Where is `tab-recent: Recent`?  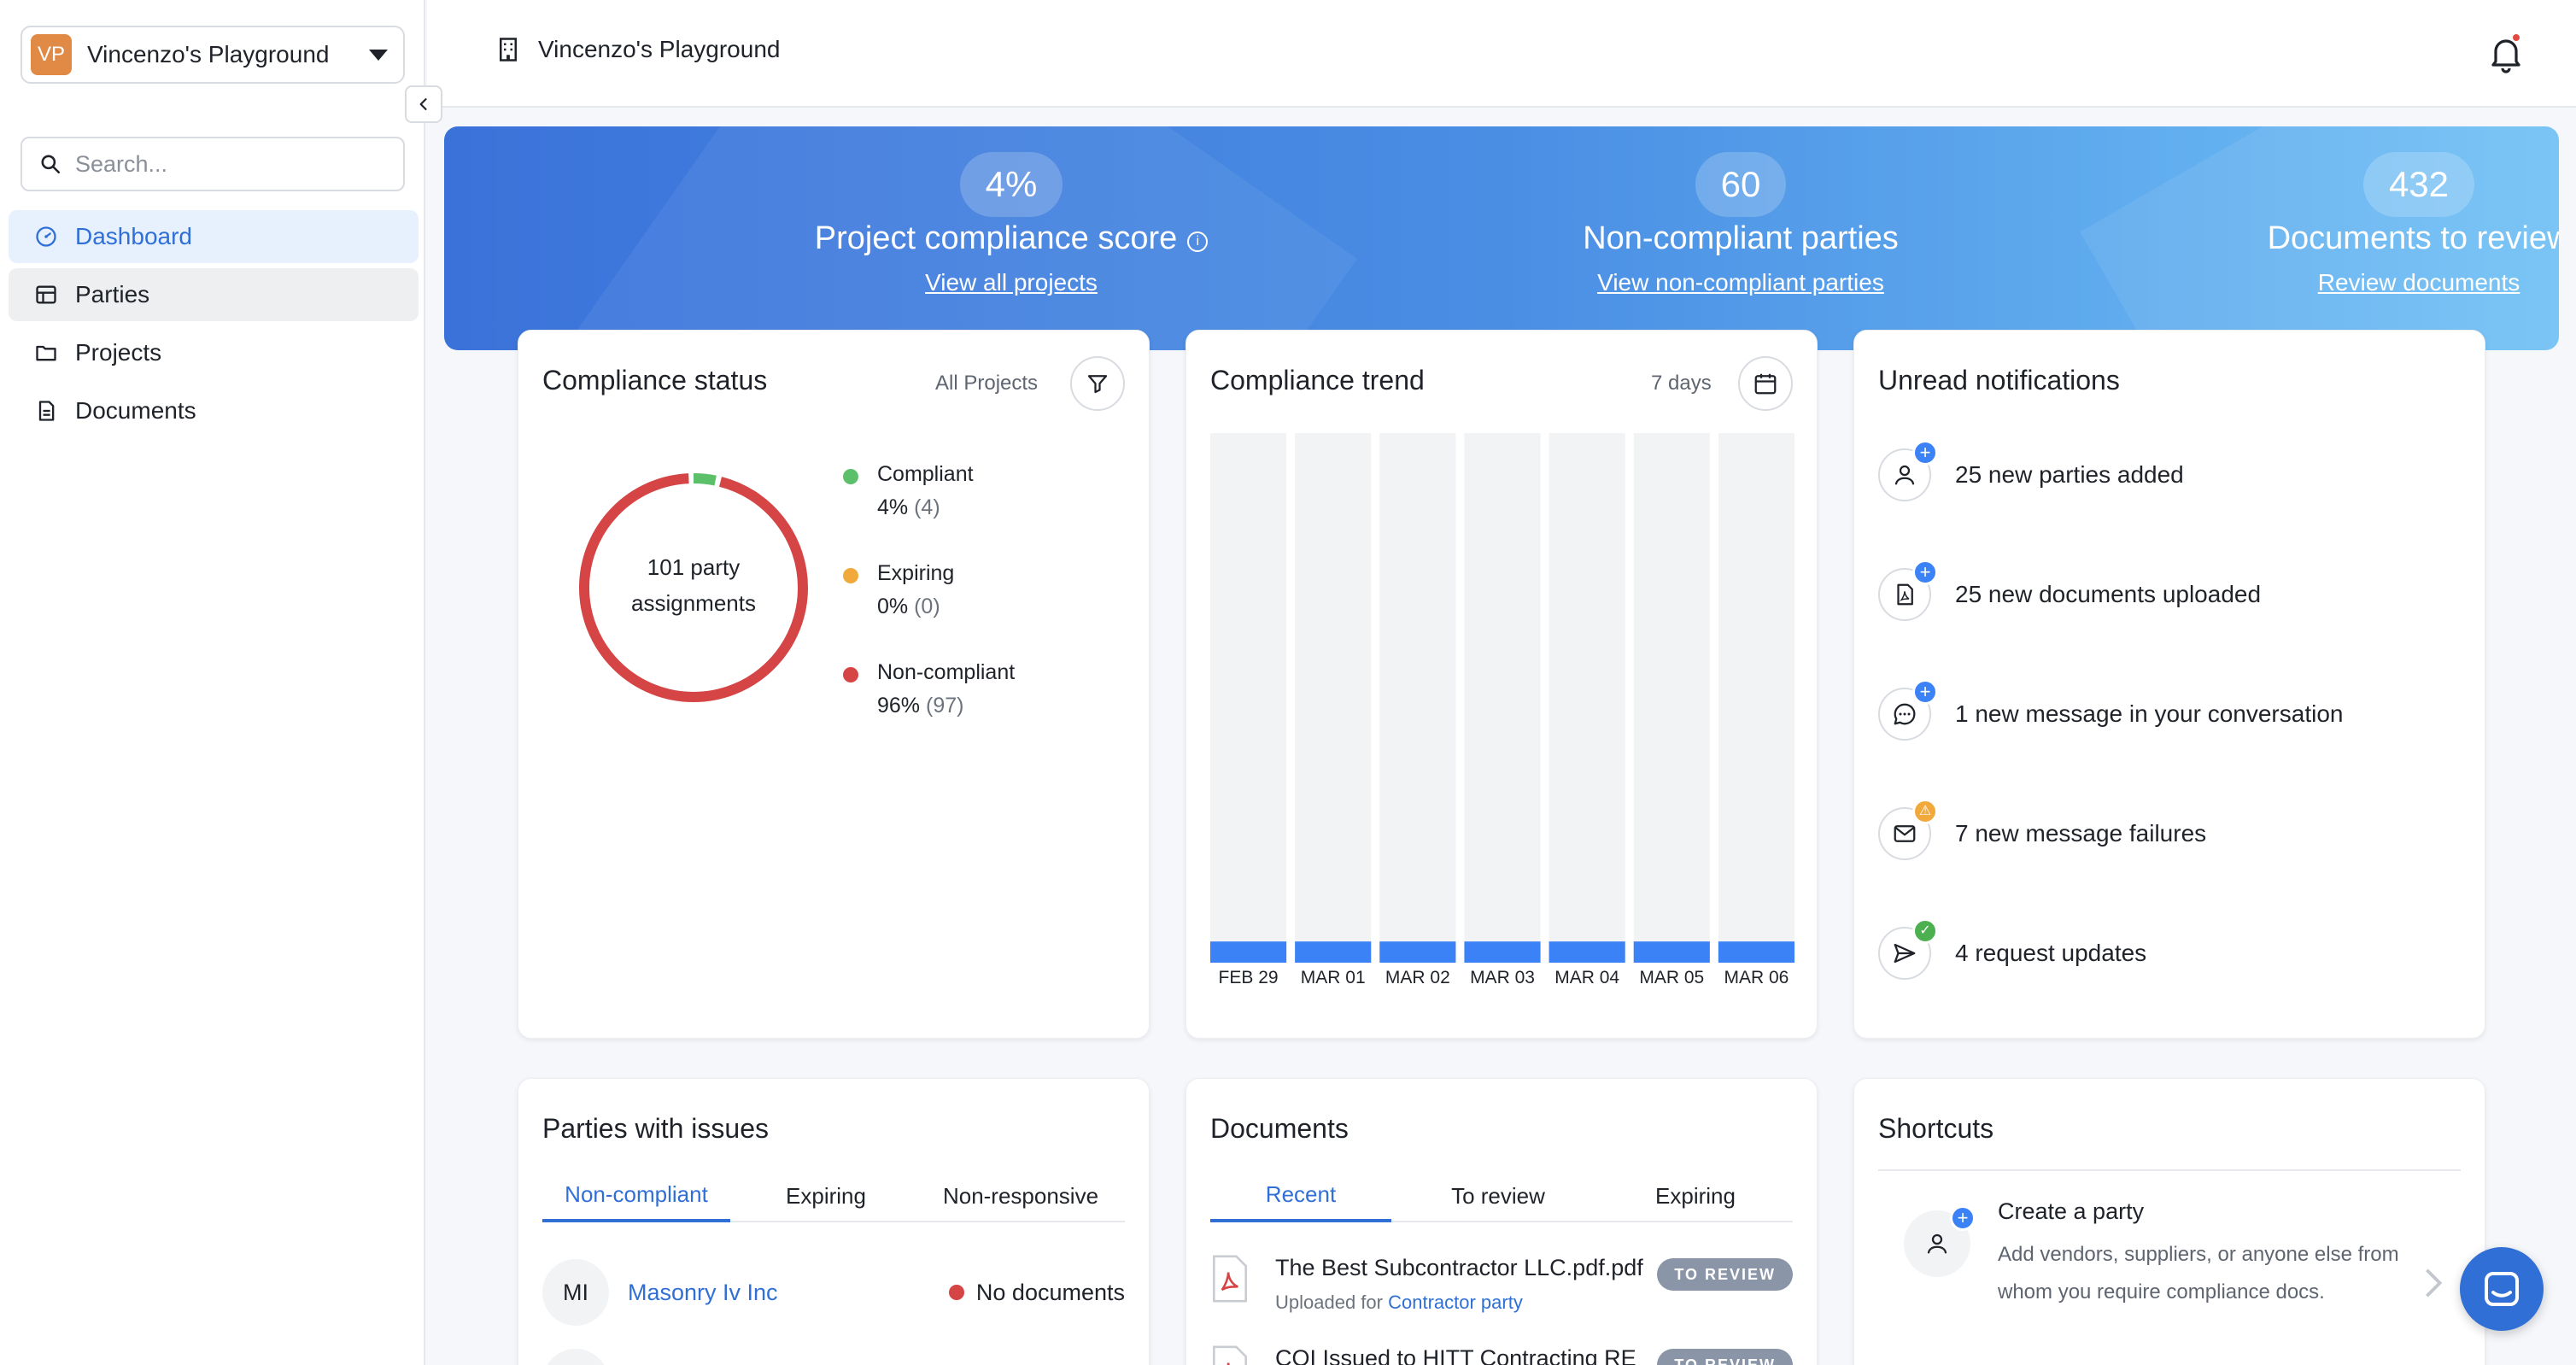
tab-recent: Recent is located at coordinates (1300, 1196).